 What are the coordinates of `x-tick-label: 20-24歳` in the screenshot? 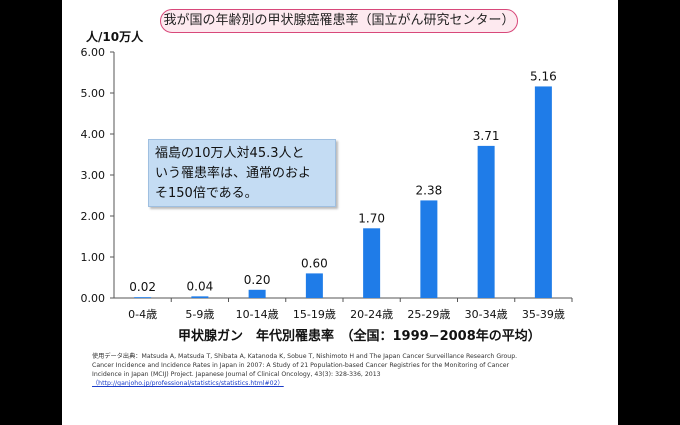 It's located at (371, 314).